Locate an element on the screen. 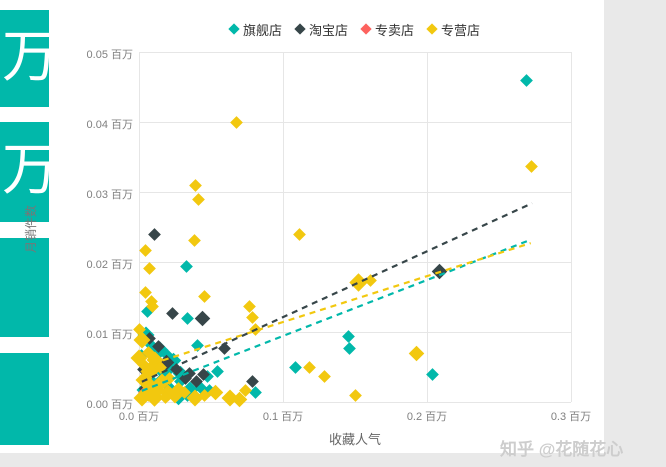 This screenshot has width=666, height=467. legend-item-label: 专营店 is located at coordinates (461, 30).